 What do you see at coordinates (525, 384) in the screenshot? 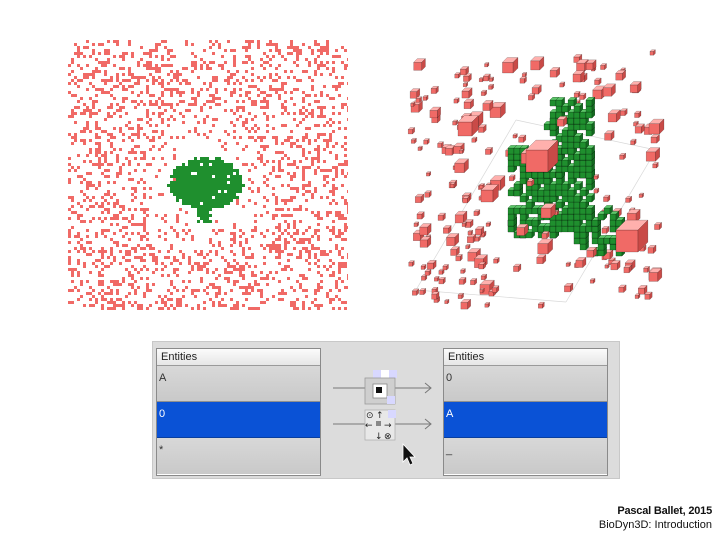
I see `entity-row: 0` at bounding box center [525, 384].